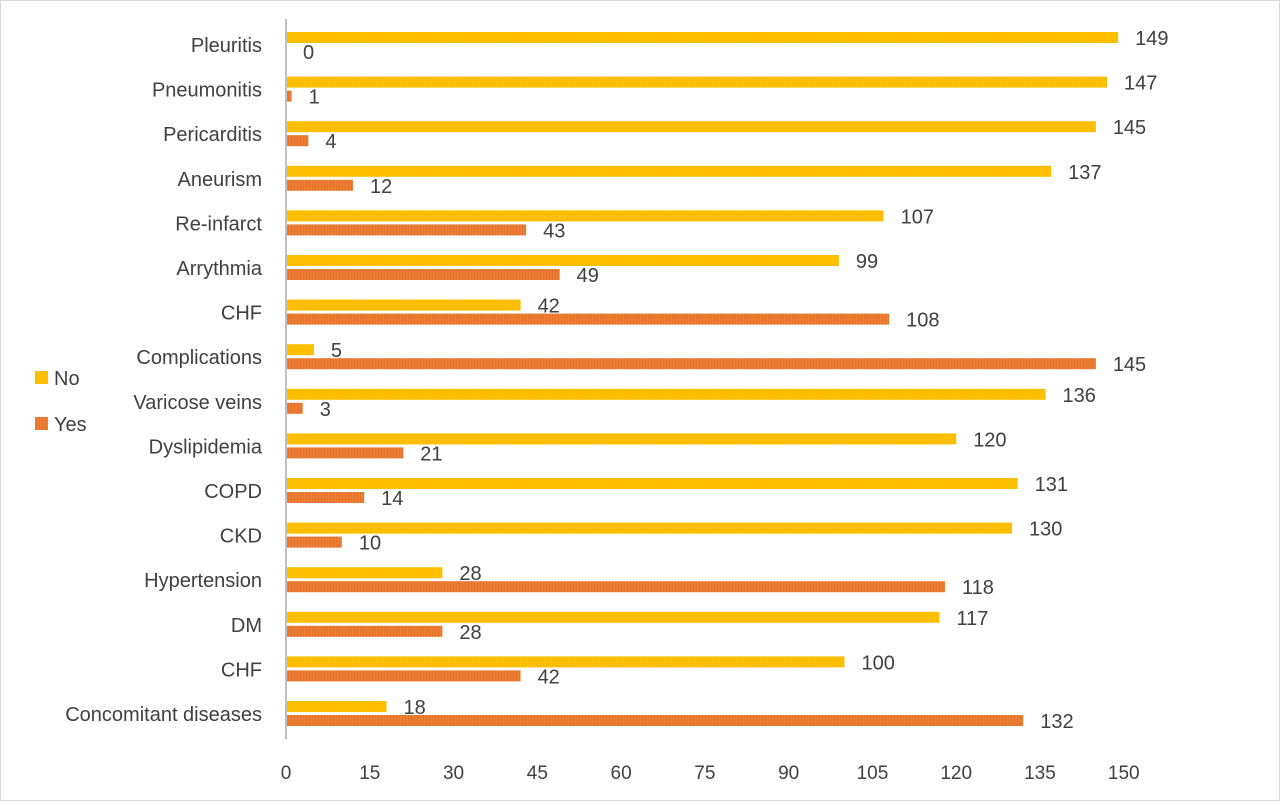 The height and width of the screenshot is (805, 1280). What do you see at coordinates (1140, 84) in the screenshot?
I see `data-label-no: 147` at bounding box center [1140, 84].